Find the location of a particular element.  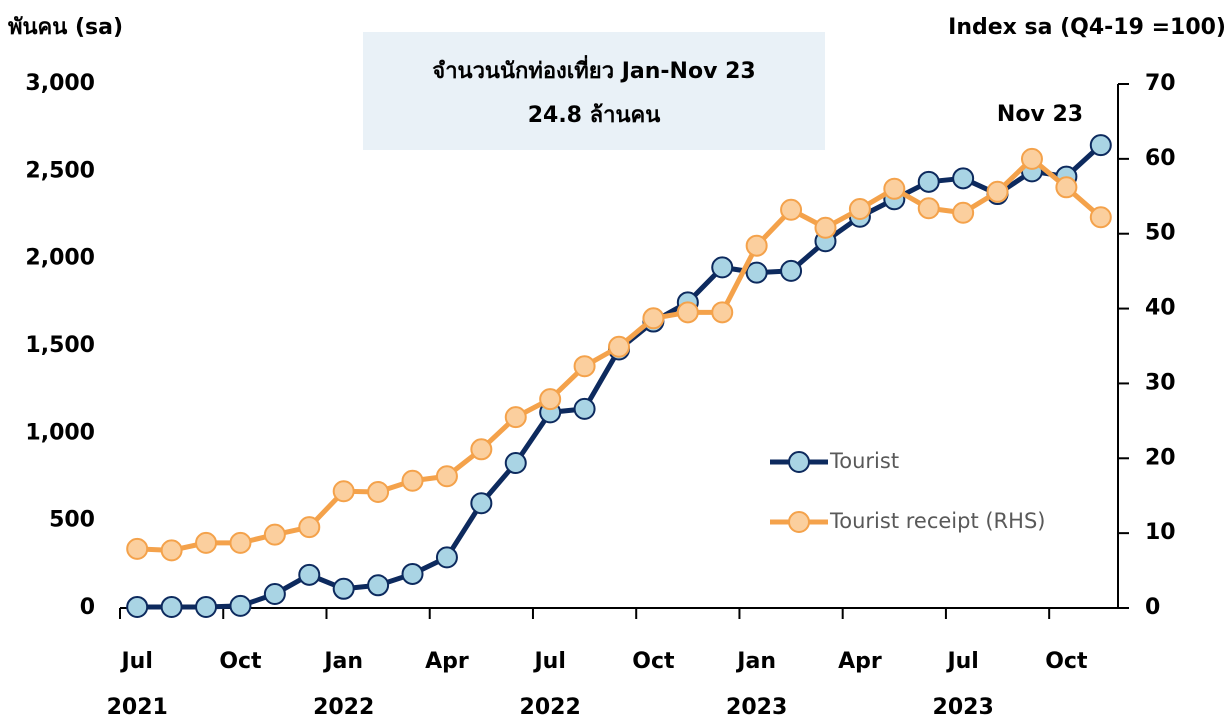

legend-label: Tourist receipt (RHS) is located at coordinates (937, 521).